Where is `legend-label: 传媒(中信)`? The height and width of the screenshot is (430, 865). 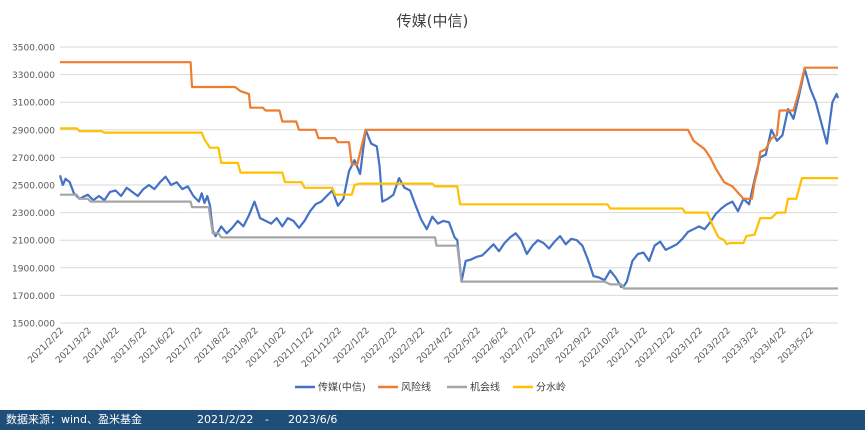 legend-label: 传媒(中信) is located at coordinates (342, 387).